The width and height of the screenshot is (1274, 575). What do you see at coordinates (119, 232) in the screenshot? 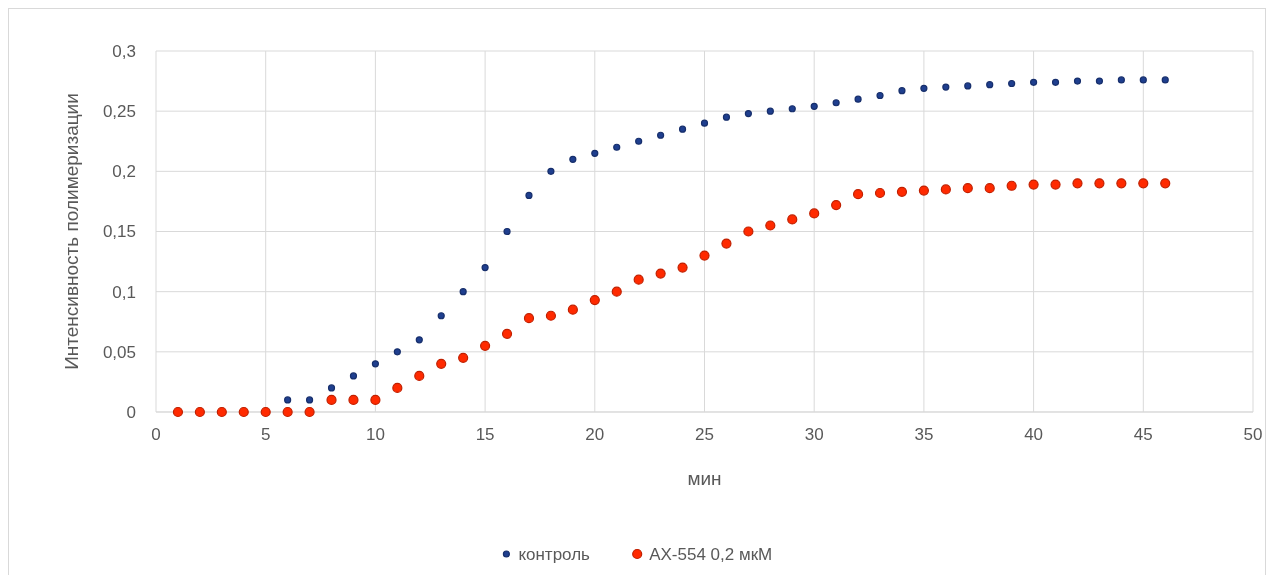
I see `y-tick-label: 0,15` at bounding box center [119, 232].